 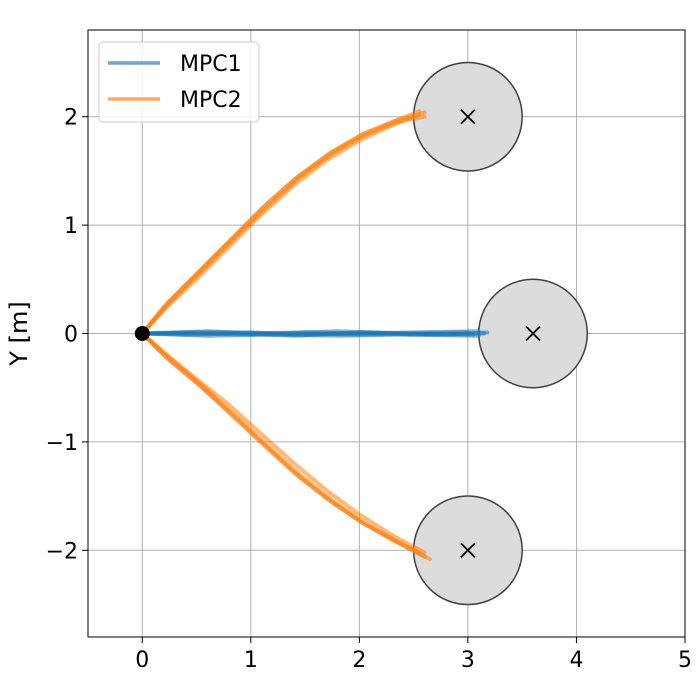 I want to click on legend-label-mpc1: MPC1, so click(x=211, y=64).